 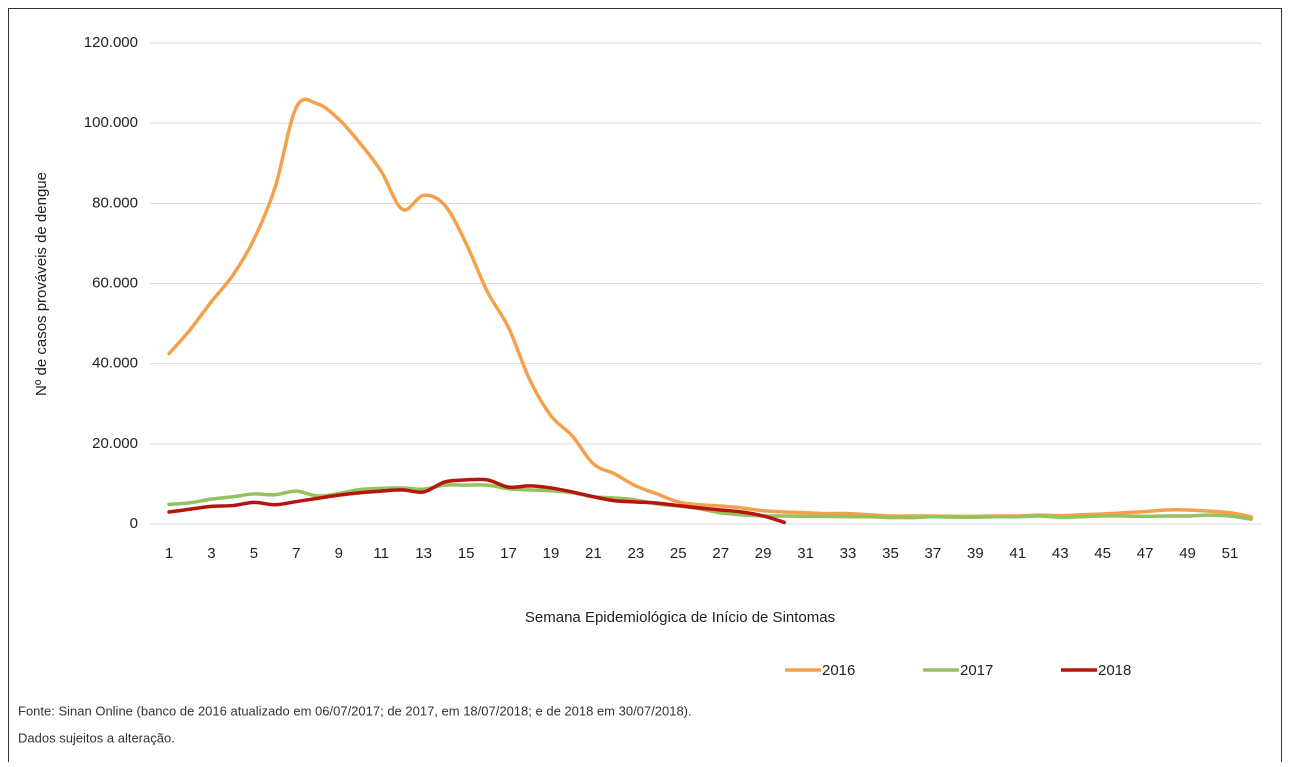 I want to click on x-tick-label: 43, so click(x=1060, y=553).